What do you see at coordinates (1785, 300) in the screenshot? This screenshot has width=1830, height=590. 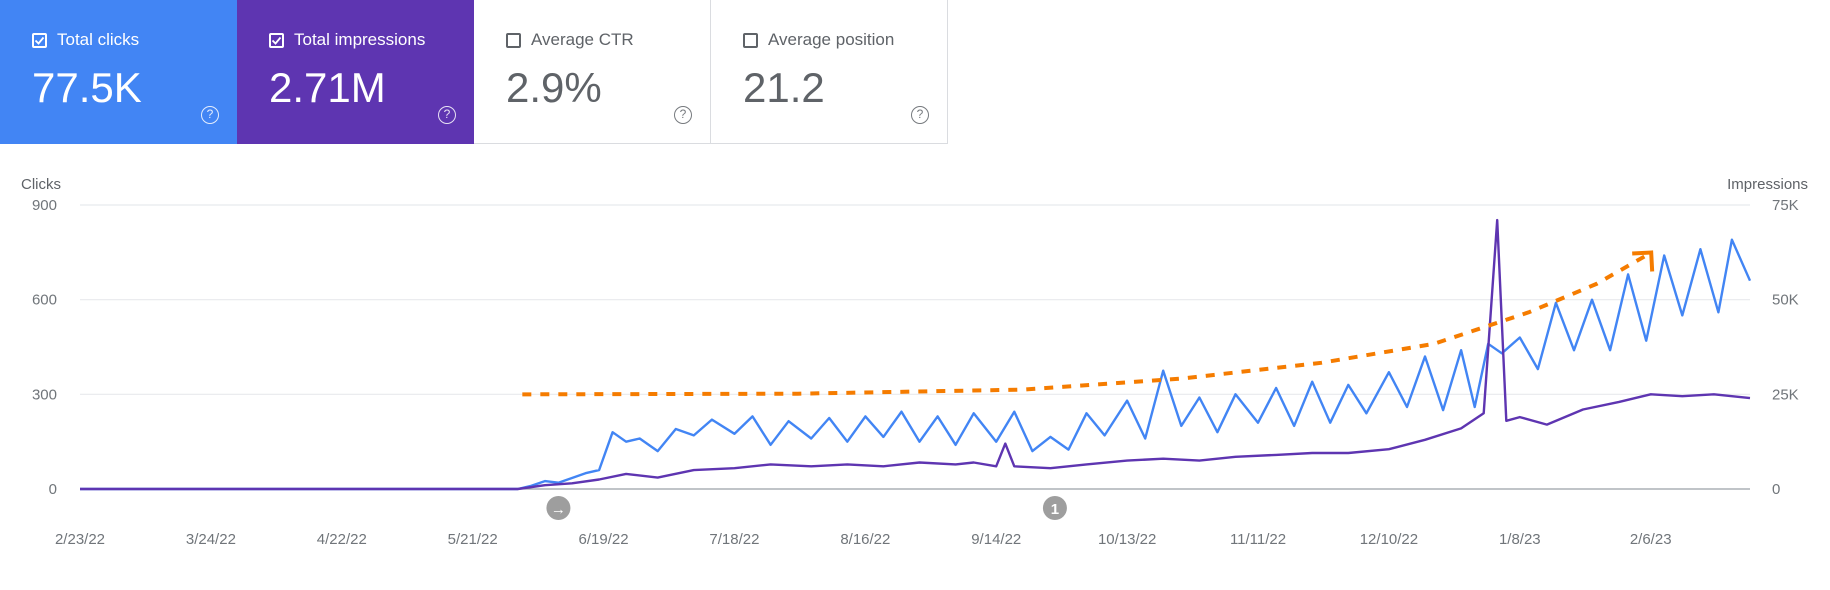 I see `right-tick-label: 50K` at bounding box center [1785, 300].